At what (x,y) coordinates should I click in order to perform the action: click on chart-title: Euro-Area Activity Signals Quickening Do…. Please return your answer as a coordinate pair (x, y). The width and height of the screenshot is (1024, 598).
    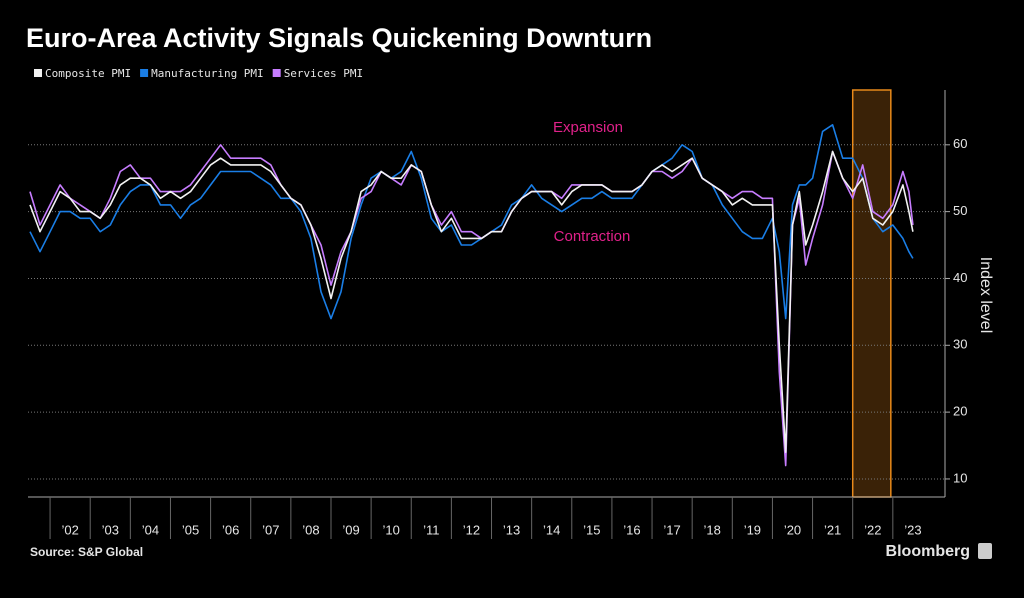
    Looking at the image, I should click on (339, 38).